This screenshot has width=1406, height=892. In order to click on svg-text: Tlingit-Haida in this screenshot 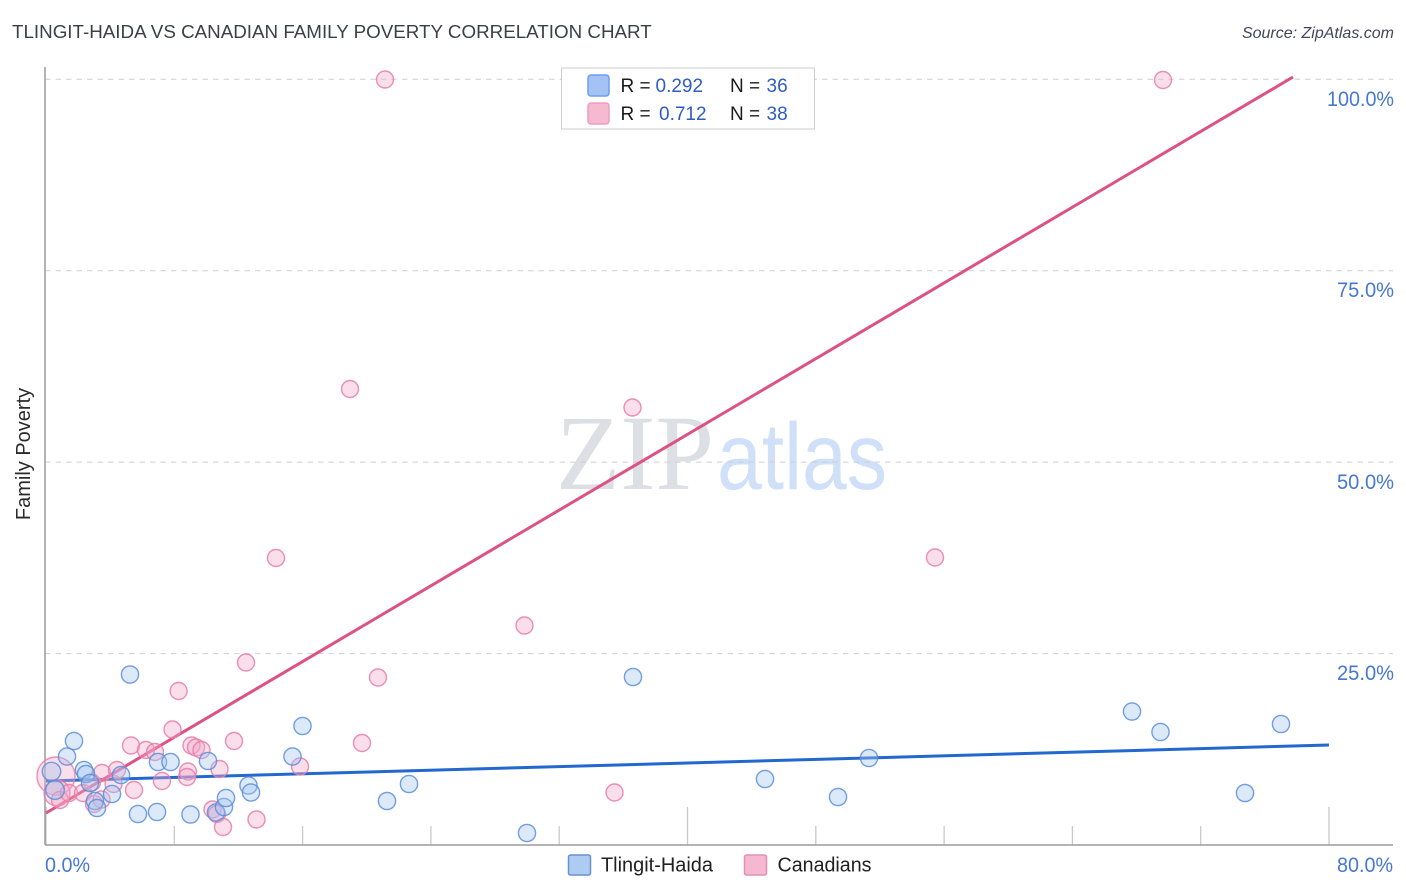, I will do `click(657, 865)`.